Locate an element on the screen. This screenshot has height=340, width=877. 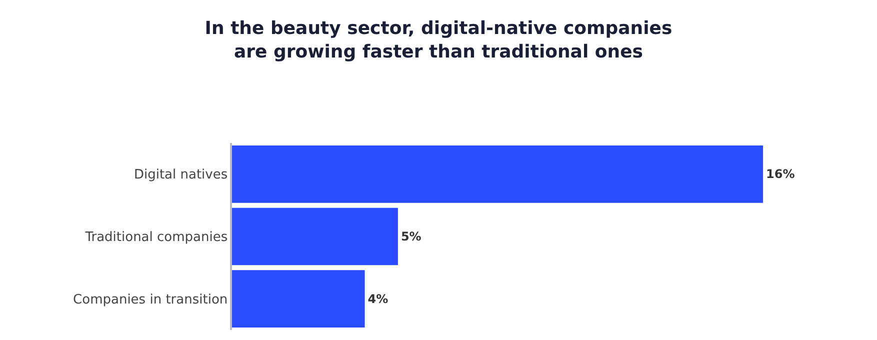
y-tick-label: Digital natives is located at coordinates (181, 175).